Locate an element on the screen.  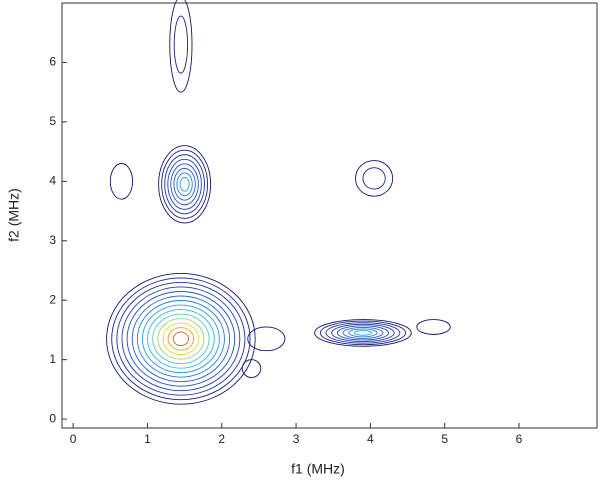
y-tick-label: 4 is located at coordinates (52, 180).